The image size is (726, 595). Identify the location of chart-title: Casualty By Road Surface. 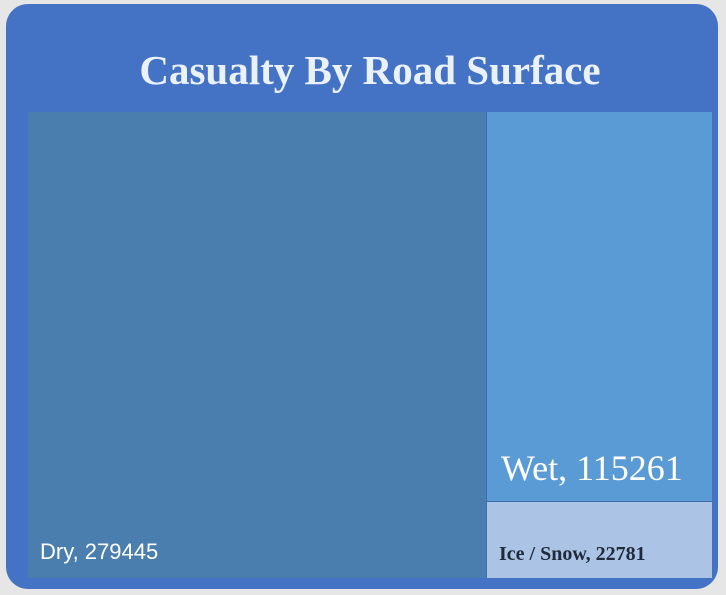
(370, 70).